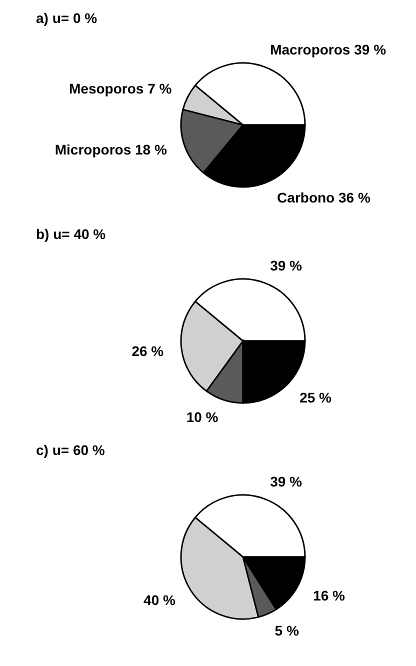 The image size is (416, 666). What do you see at coordinates (316, 398) in the screenshot?
I see `data-label: 25 %` at bounding box center [316, 398].